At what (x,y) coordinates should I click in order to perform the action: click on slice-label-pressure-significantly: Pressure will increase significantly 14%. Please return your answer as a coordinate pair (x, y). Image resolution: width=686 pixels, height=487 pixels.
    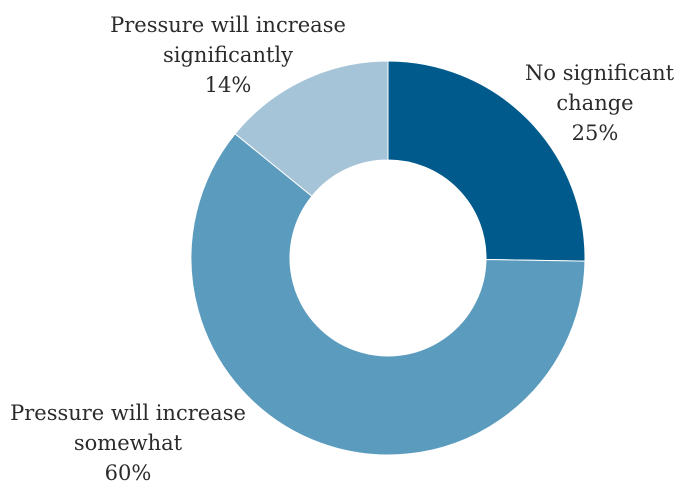
    Looking at the image, I should click on (228, 55).